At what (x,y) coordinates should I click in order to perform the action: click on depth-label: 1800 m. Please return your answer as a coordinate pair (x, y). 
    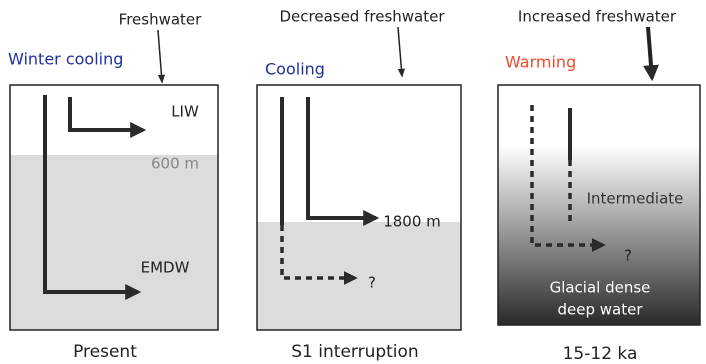
    Looking at the image, I should click on (412, 222).